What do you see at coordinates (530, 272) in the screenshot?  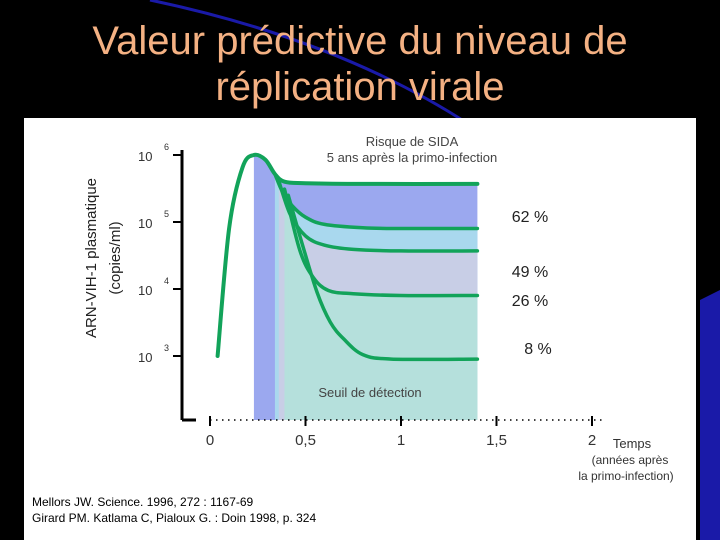 I see `risk-label-49-pct: 49 %` at bounding box center [530, 272].